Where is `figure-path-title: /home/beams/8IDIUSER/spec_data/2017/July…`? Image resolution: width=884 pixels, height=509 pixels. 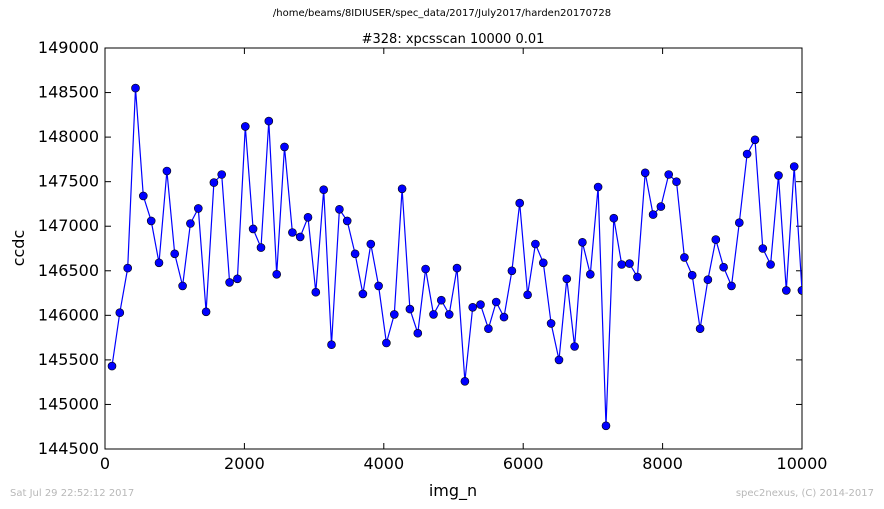 figure-path-title: /home/beams/8IDIUSER/spec_data/2017/July… is located at coordinates (442, 13).